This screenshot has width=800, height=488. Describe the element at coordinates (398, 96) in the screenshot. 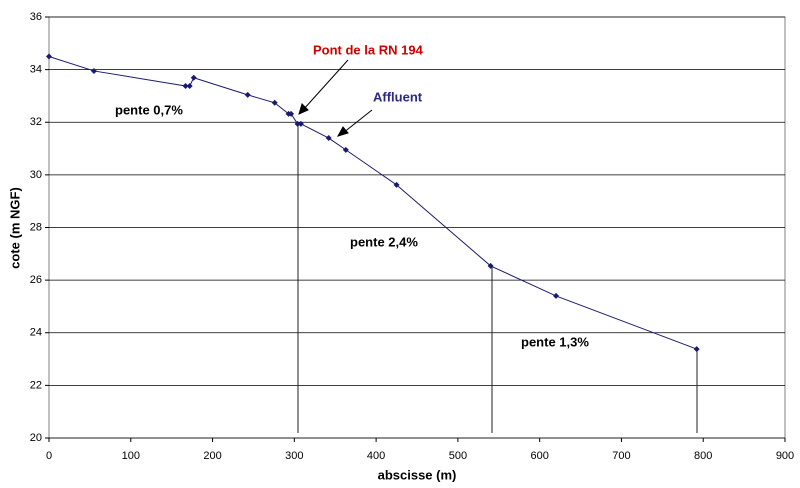

I see `annotation: Affluent` at that location.